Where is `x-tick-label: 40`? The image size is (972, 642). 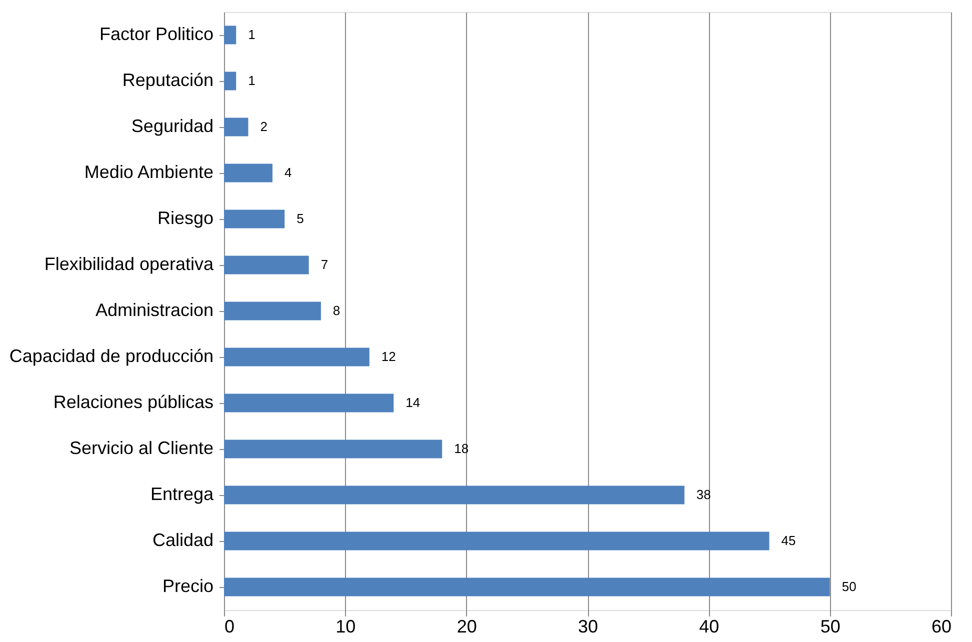 x-tick-label: 40 is located at coordinates (709, 626).